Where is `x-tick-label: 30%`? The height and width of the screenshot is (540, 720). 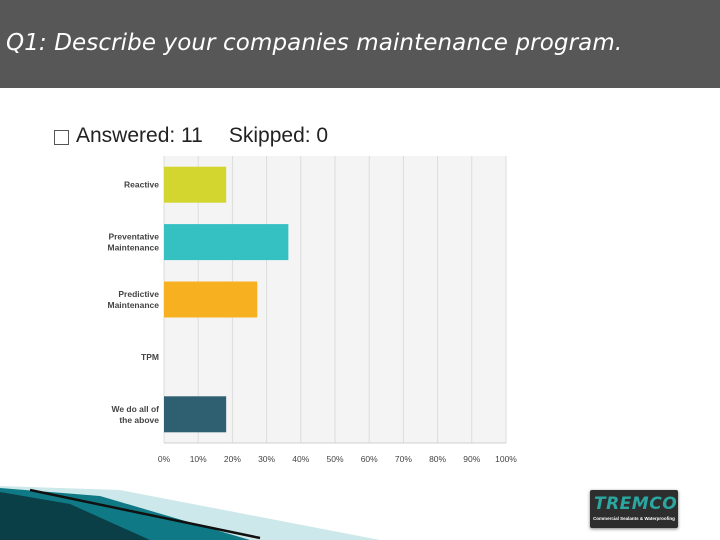 x-tick-label: 30% is located at coordinates (266, 459).